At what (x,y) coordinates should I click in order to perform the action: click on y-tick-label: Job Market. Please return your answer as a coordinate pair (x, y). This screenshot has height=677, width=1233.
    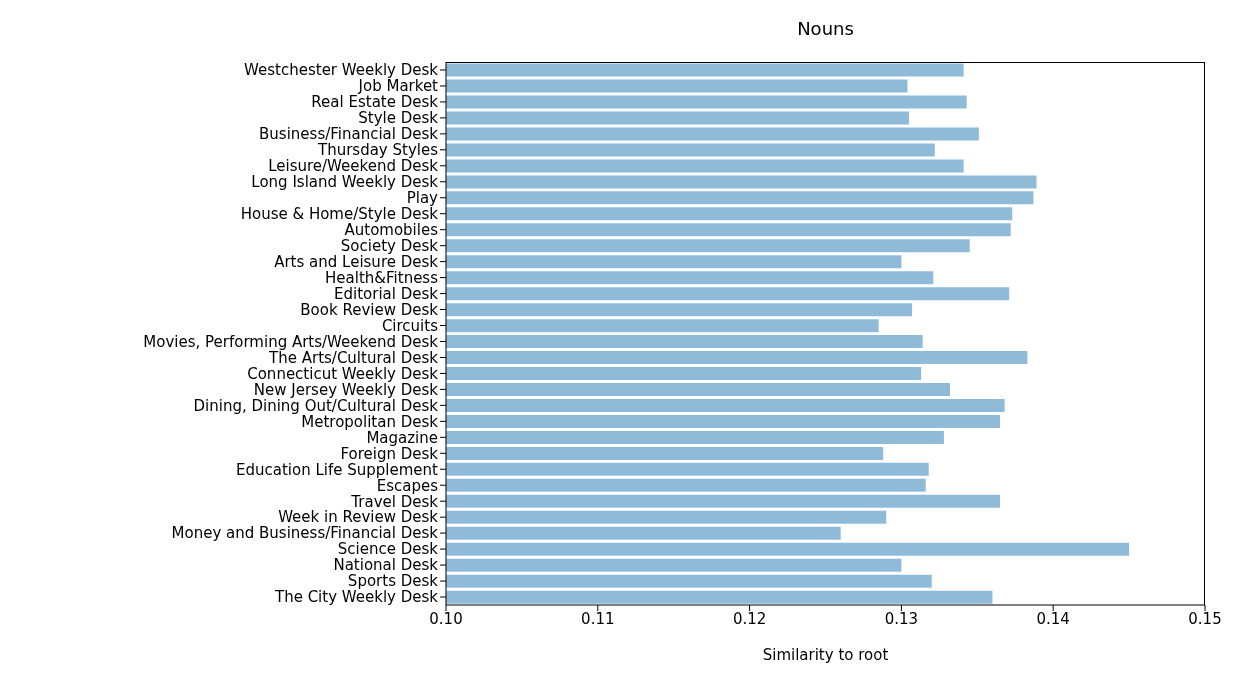
    Looking at the image, I should click on (398, 86).